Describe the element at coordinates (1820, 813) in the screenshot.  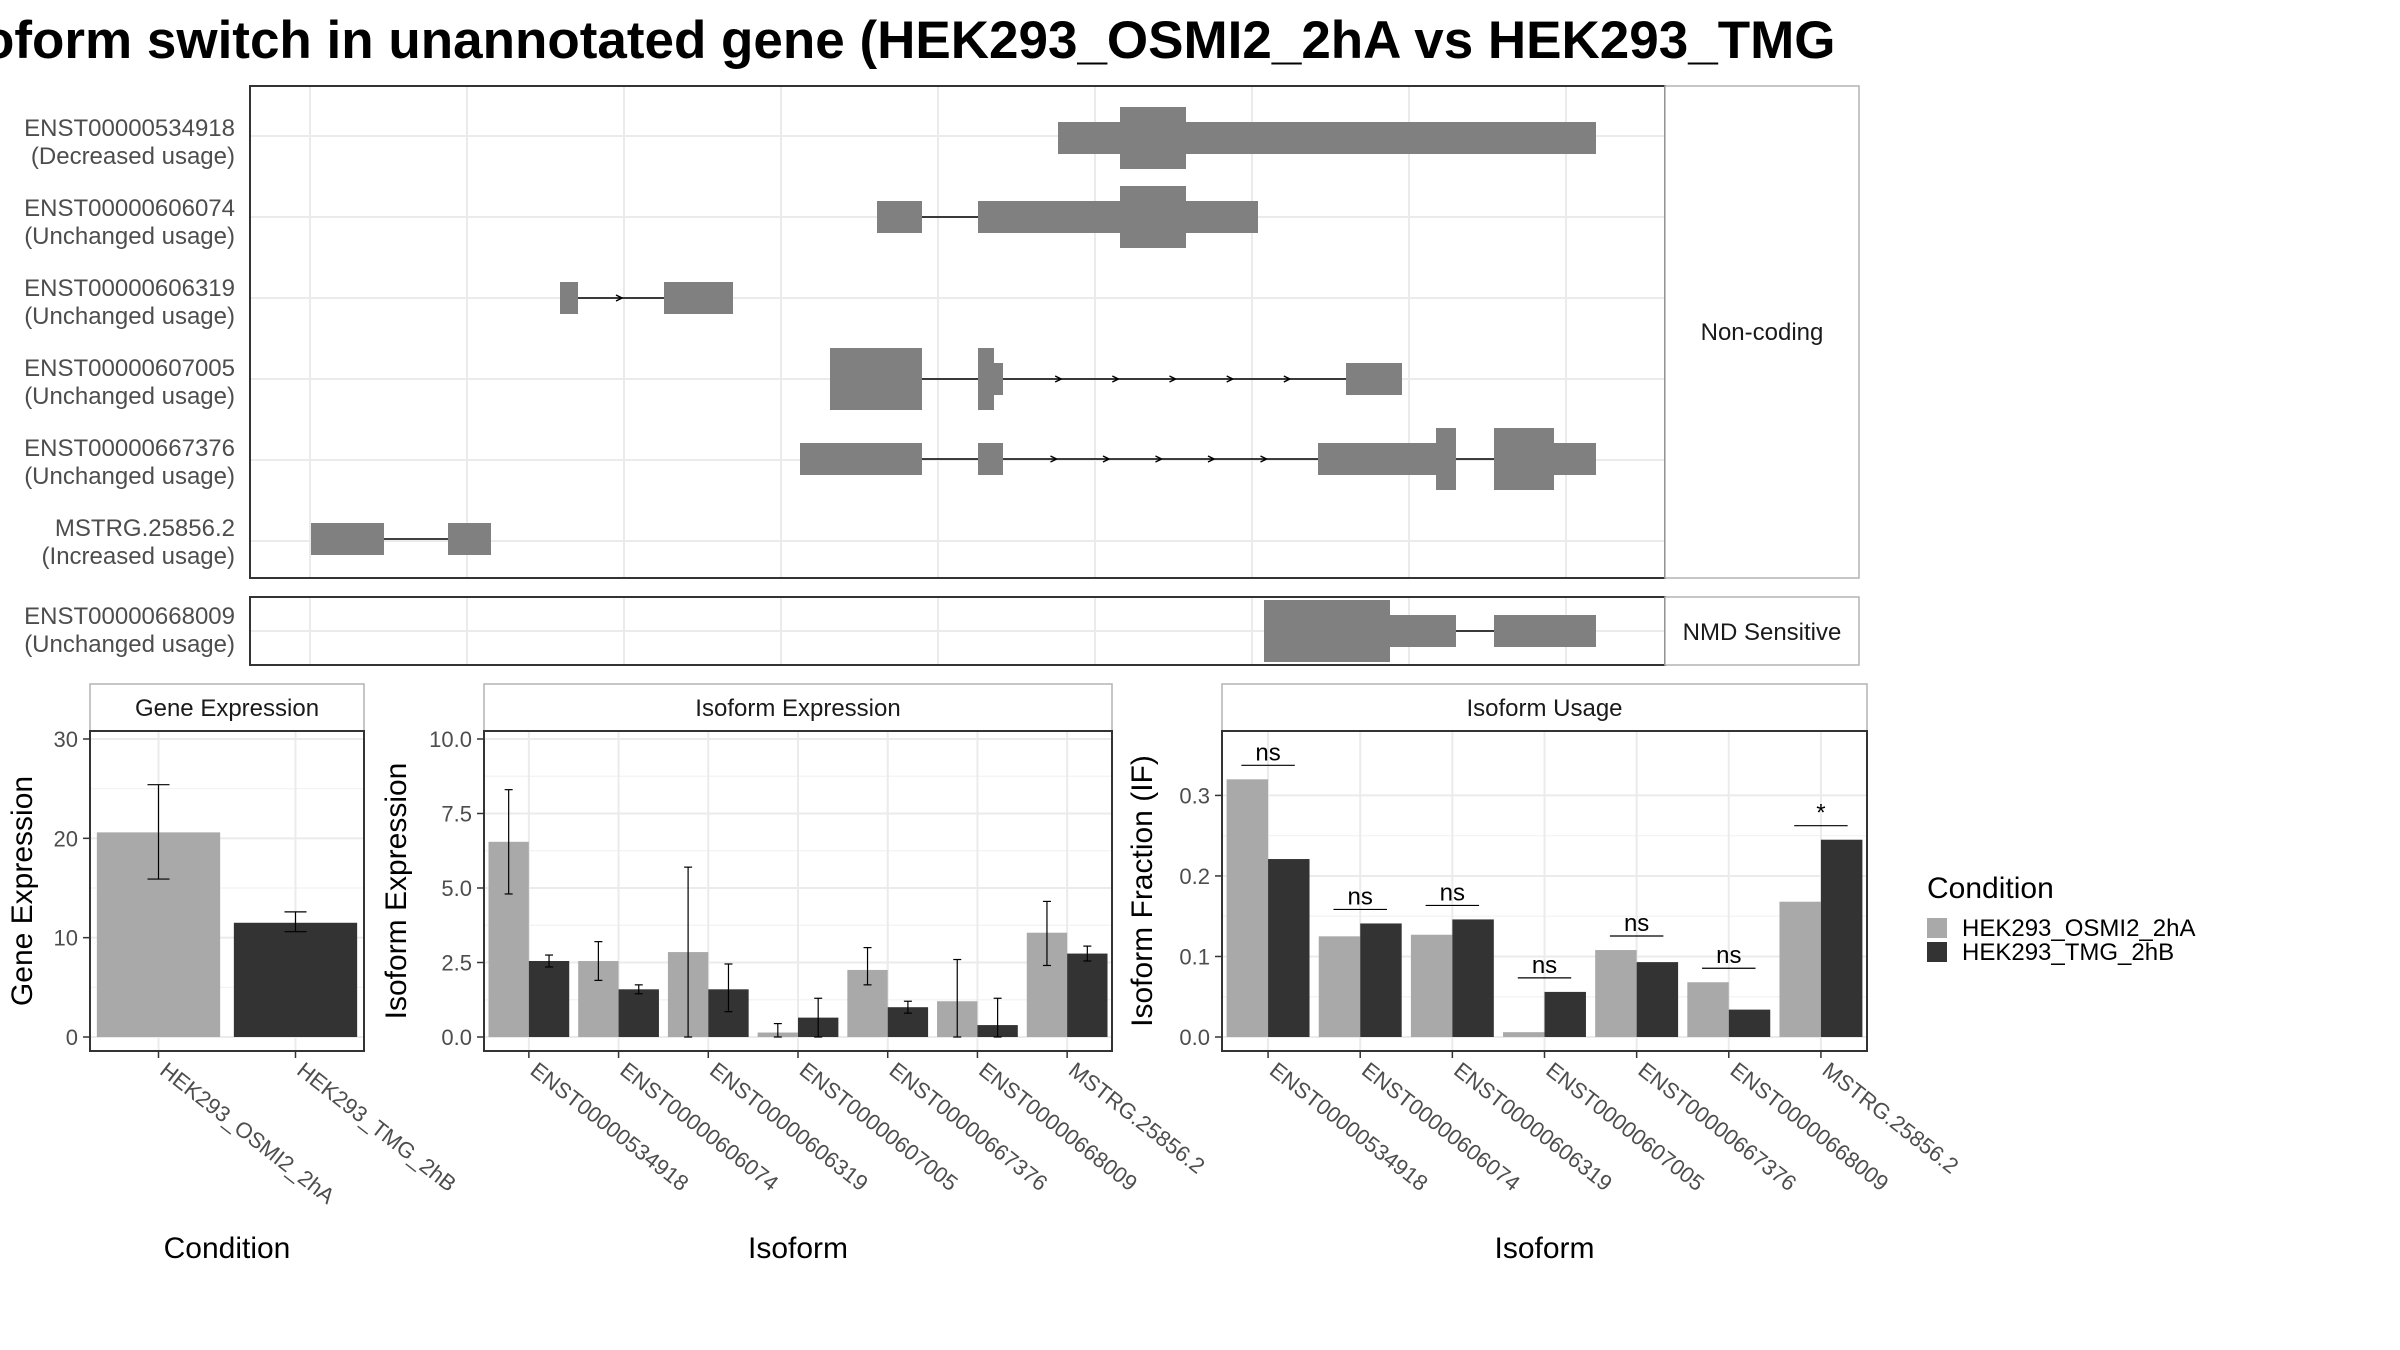
I see `significance-label: *` at that location.